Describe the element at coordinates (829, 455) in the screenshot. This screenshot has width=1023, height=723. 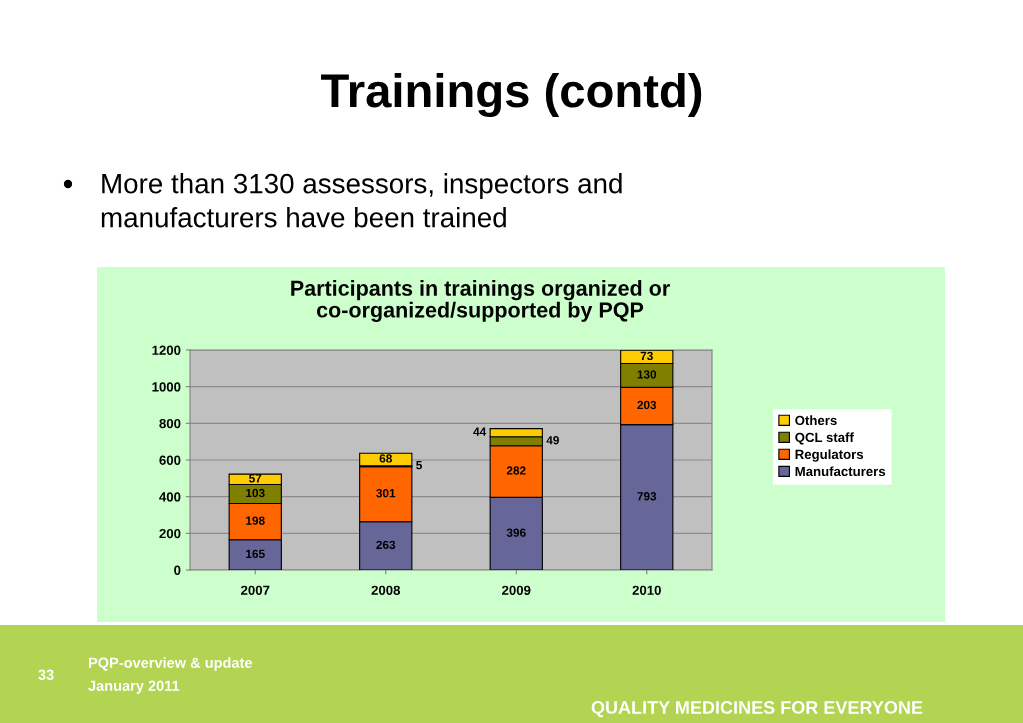
I see `legend-label: Regulators` at that location.